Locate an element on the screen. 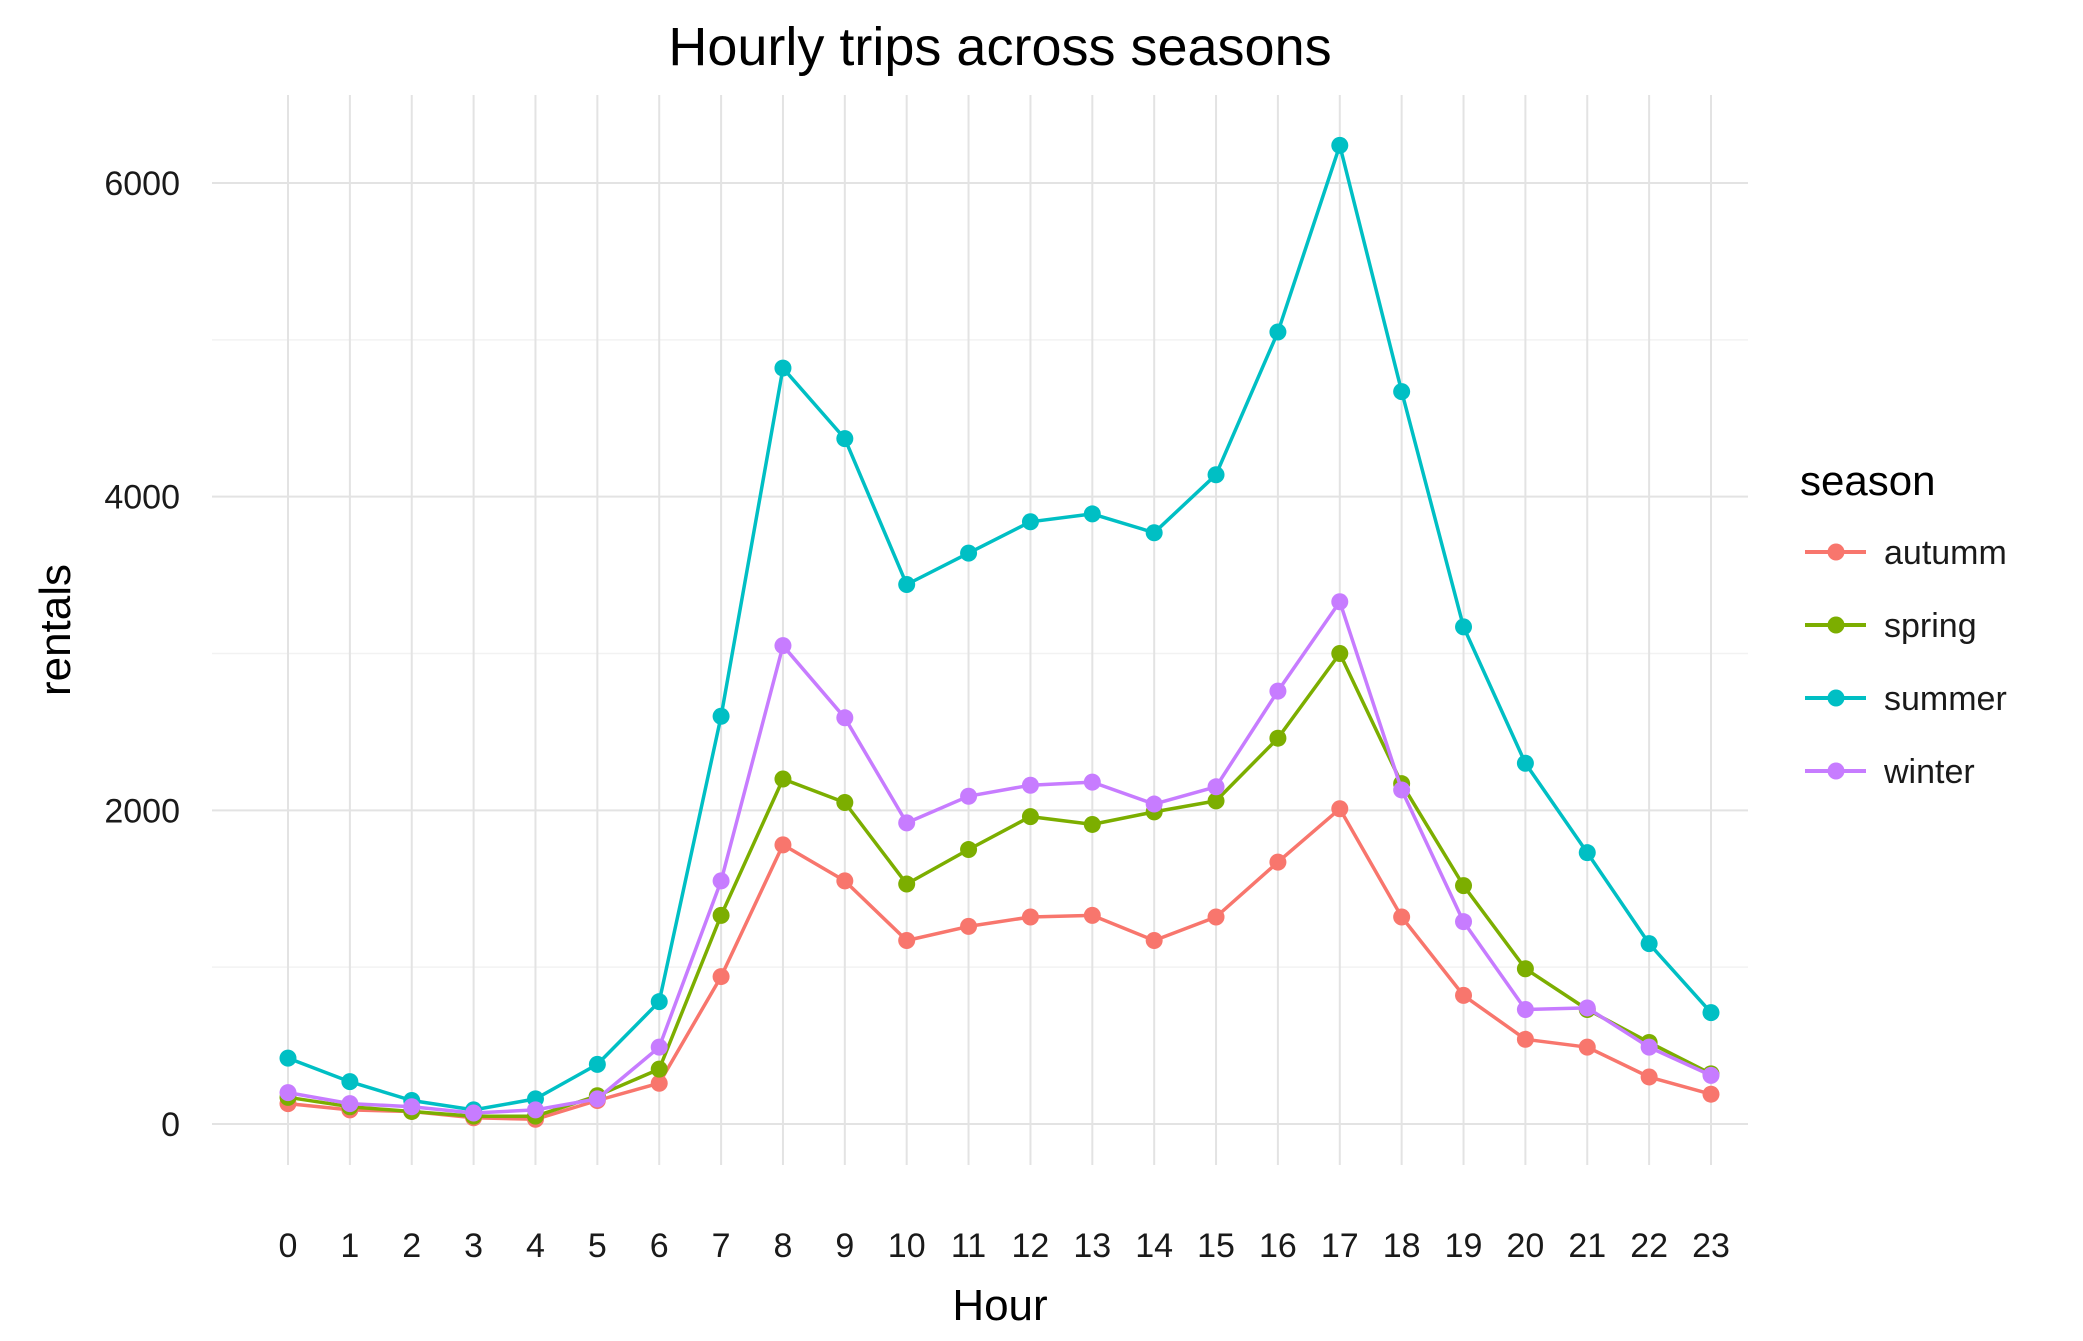 The width and height of the screenshot is (2083, 1341). x-tick-label: 1 is located at coordinates (349, 1246).